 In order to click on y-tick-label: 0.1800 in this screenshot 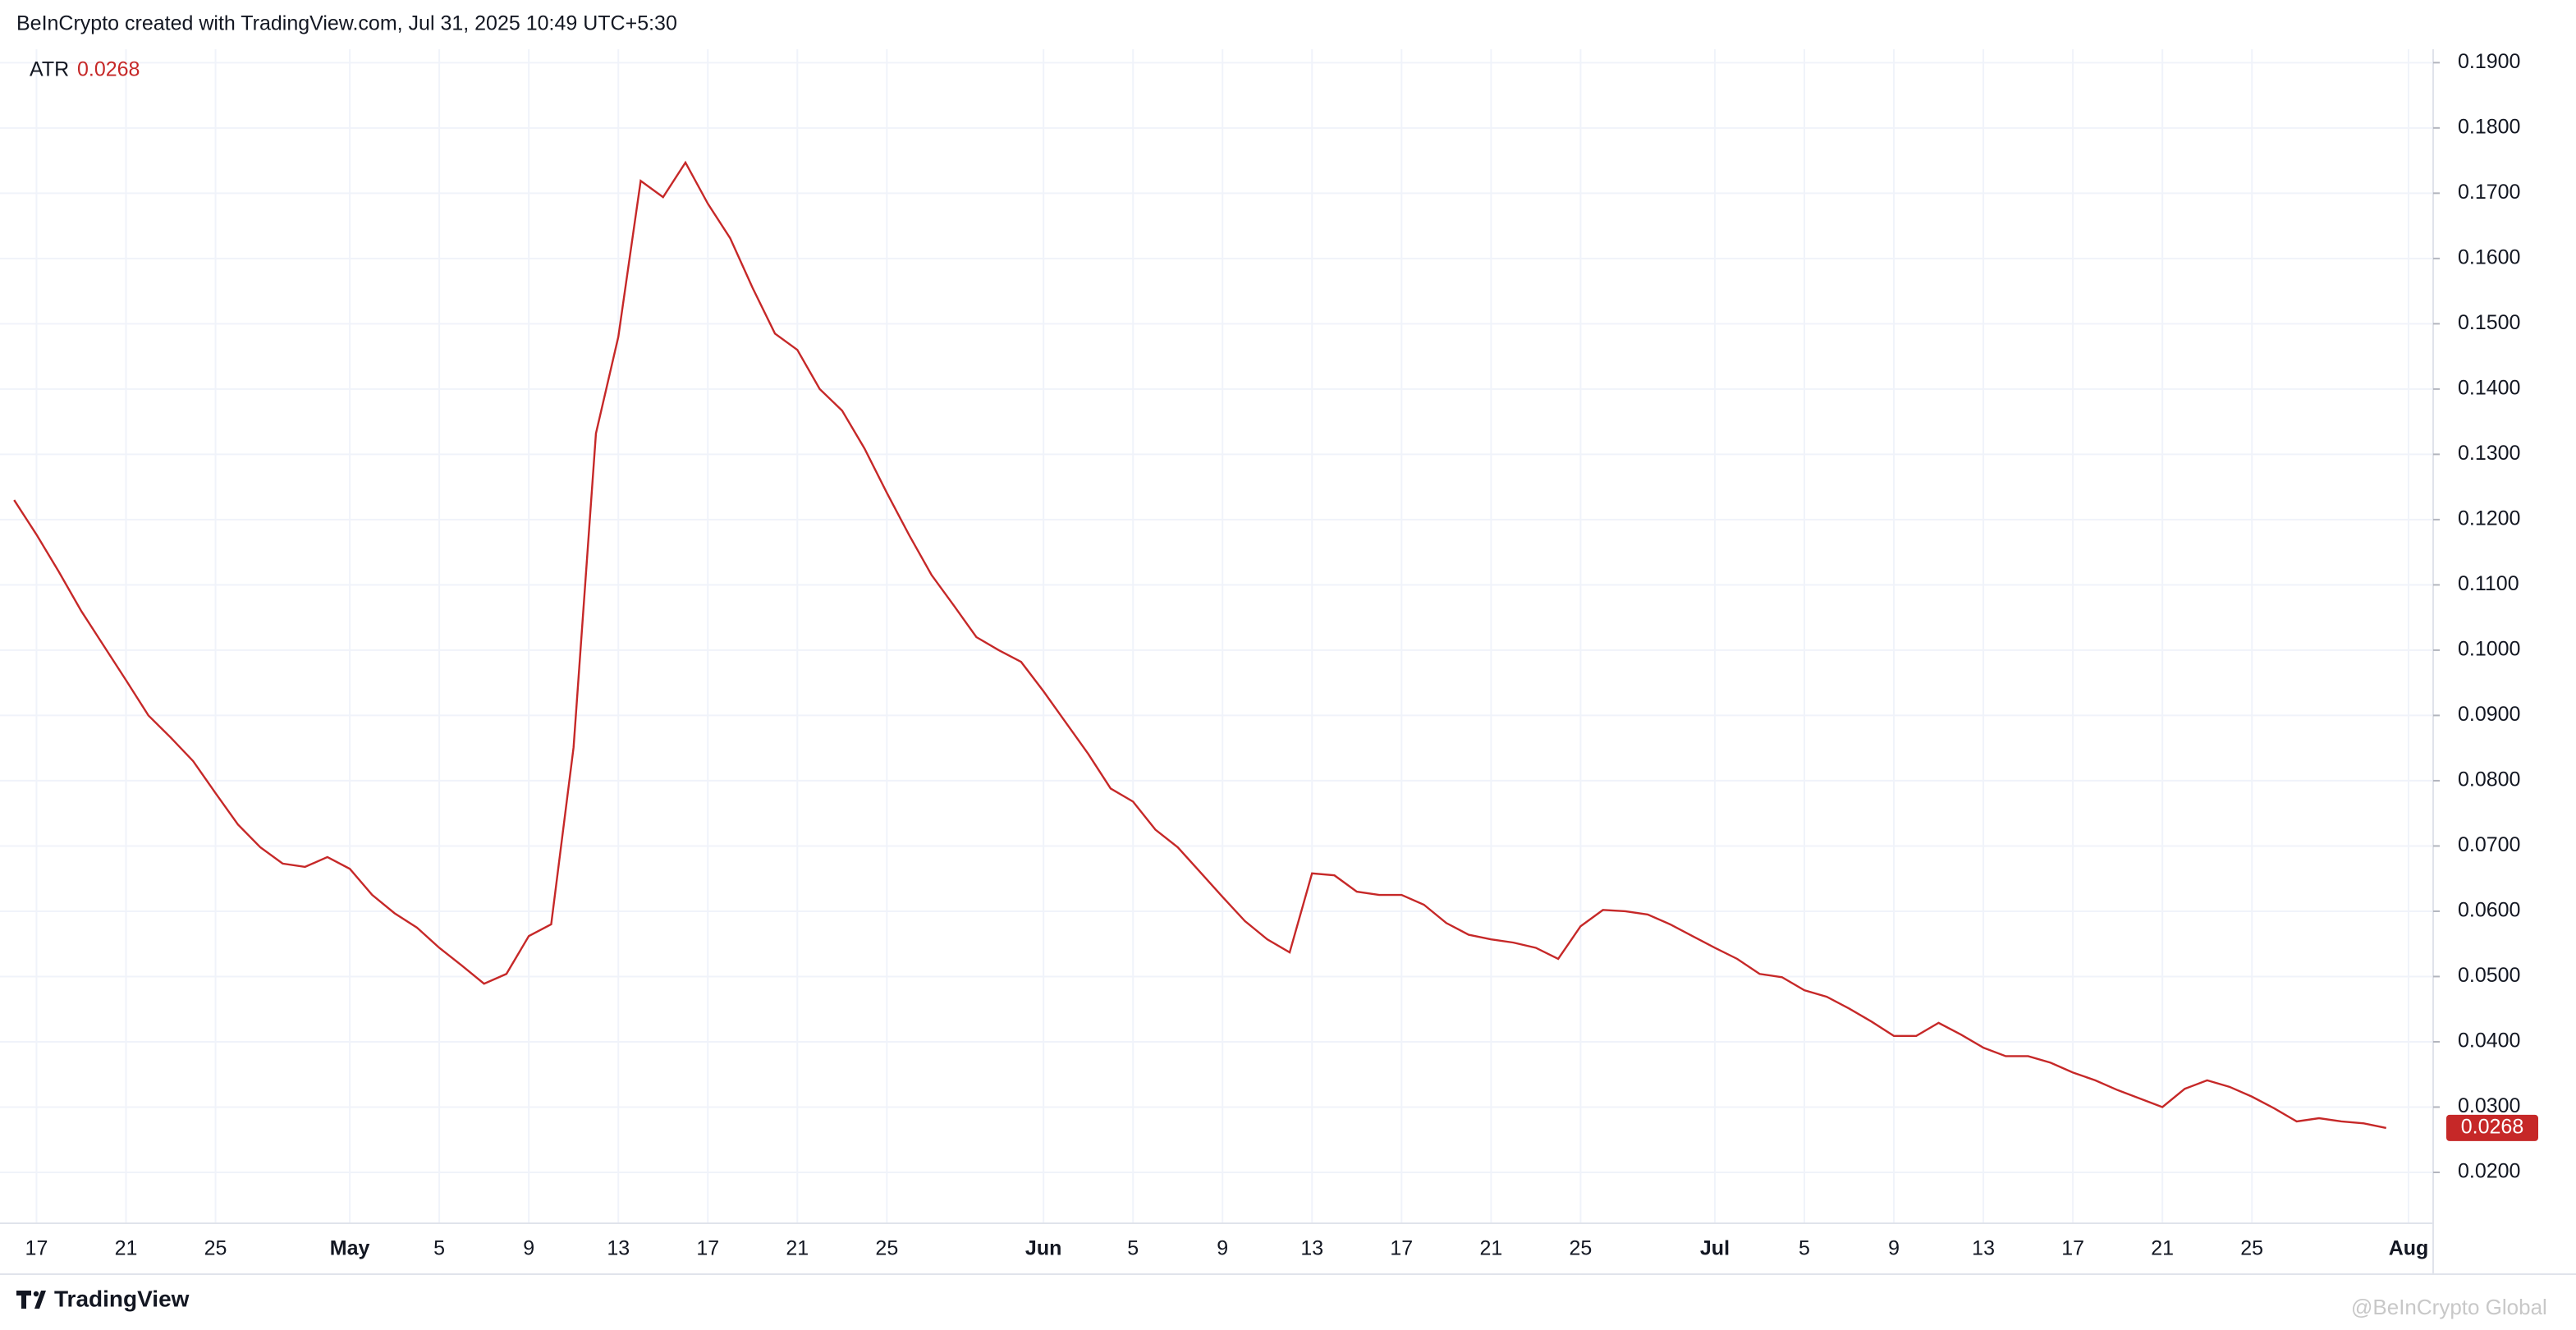, I will do `click(2489, 127)`.